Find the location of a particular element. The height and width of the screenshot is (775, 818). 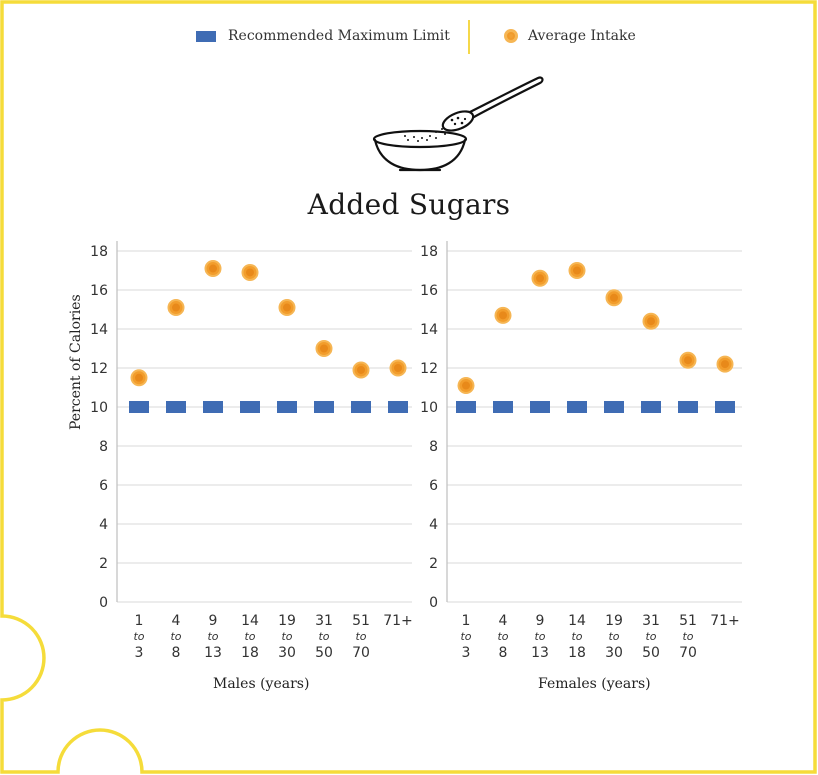

legend-divider is located at coordinates (469, 37).